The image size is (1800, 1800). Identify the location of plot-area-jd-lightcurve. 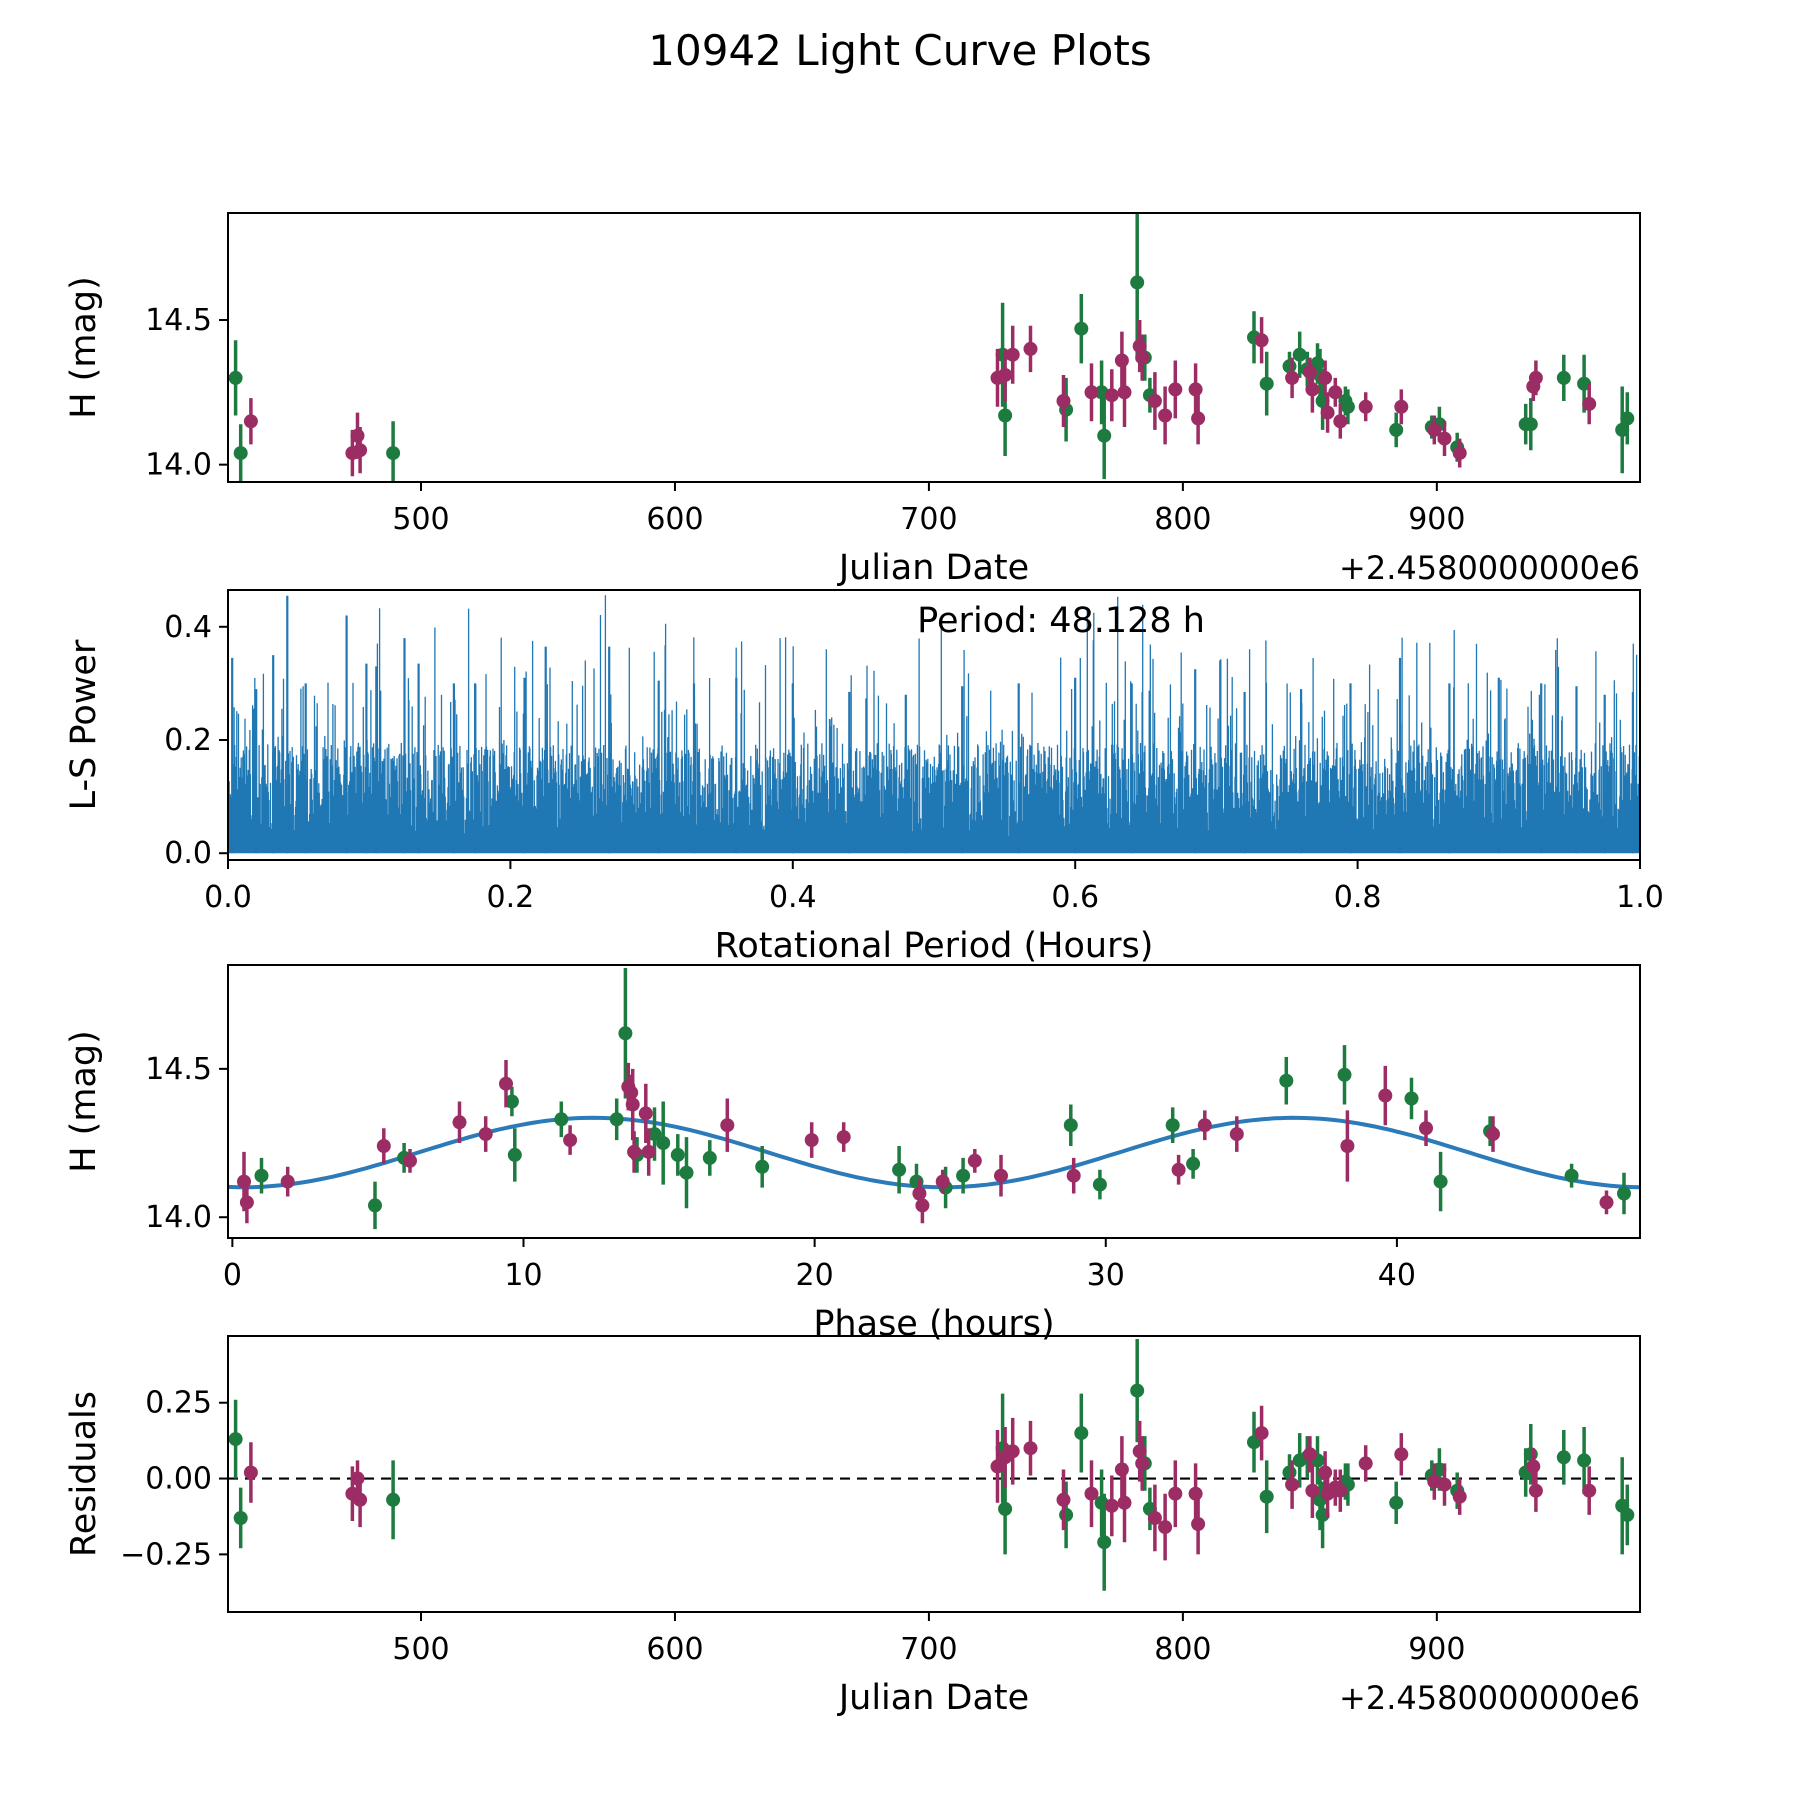
(931, 347).